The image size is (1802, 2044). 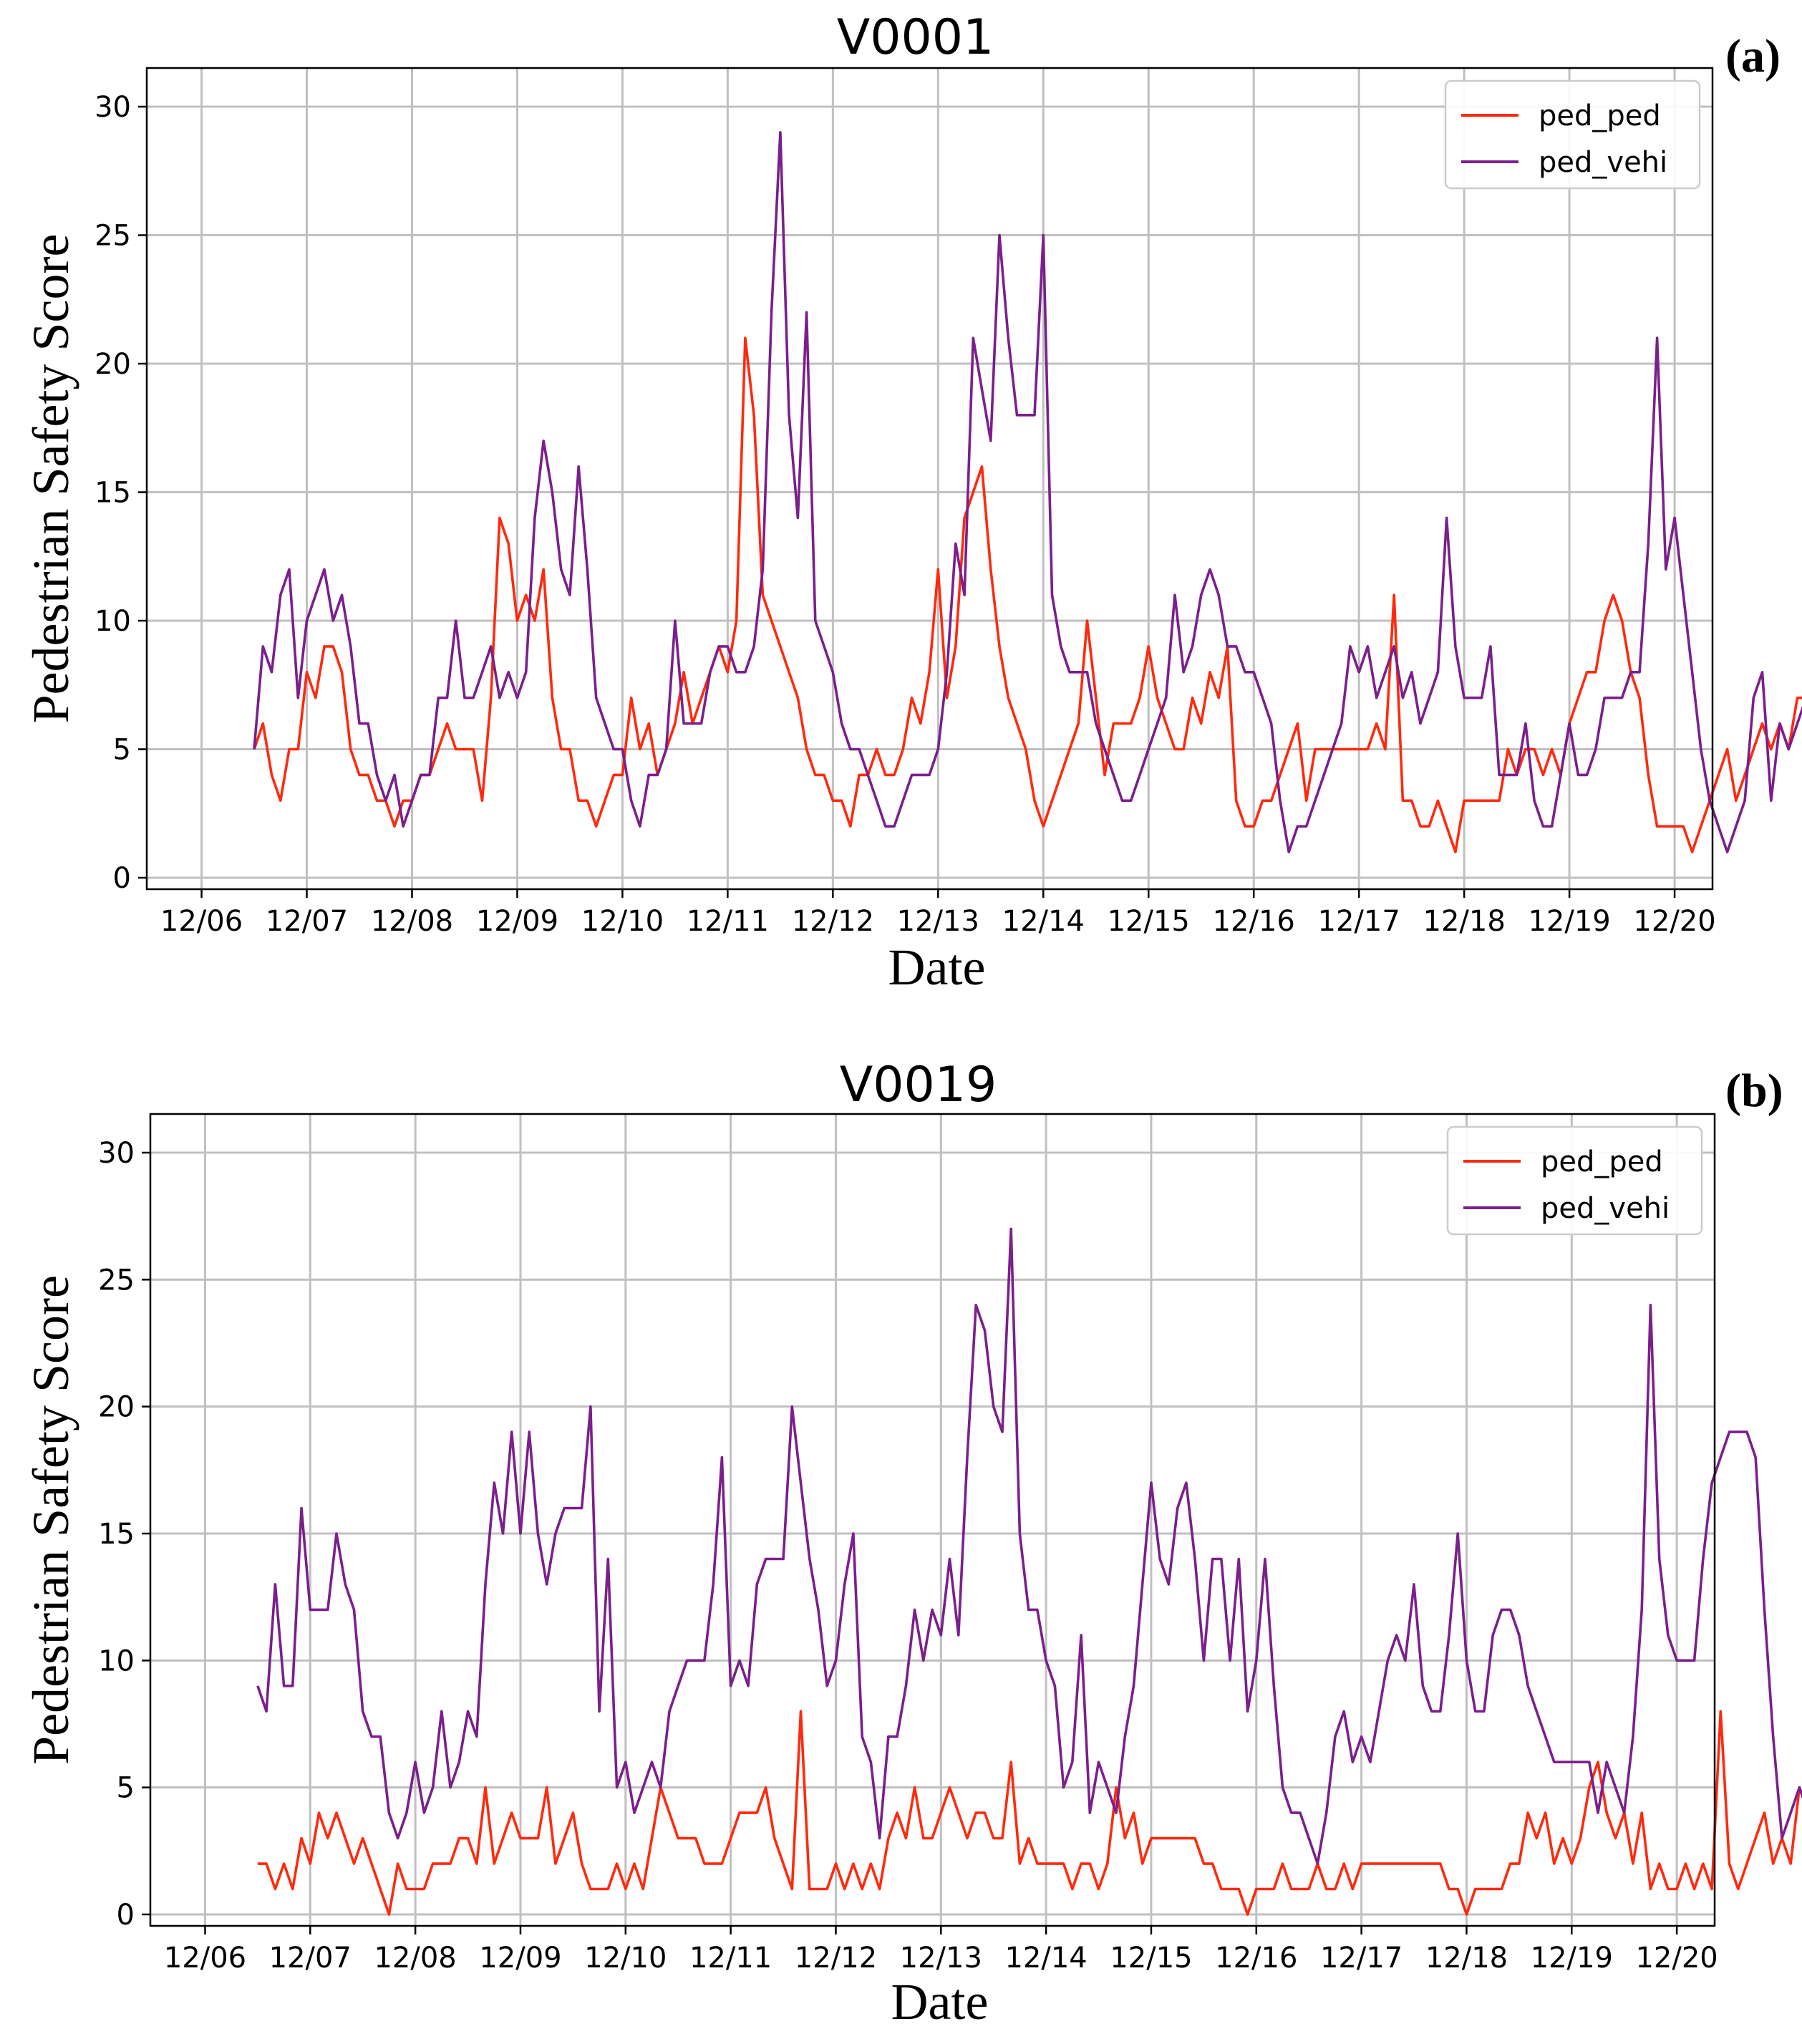 What do you see at coordinates (915, 37) in the screenshot?
I see `chart-title: V0001` at bounding box center [915, 37].